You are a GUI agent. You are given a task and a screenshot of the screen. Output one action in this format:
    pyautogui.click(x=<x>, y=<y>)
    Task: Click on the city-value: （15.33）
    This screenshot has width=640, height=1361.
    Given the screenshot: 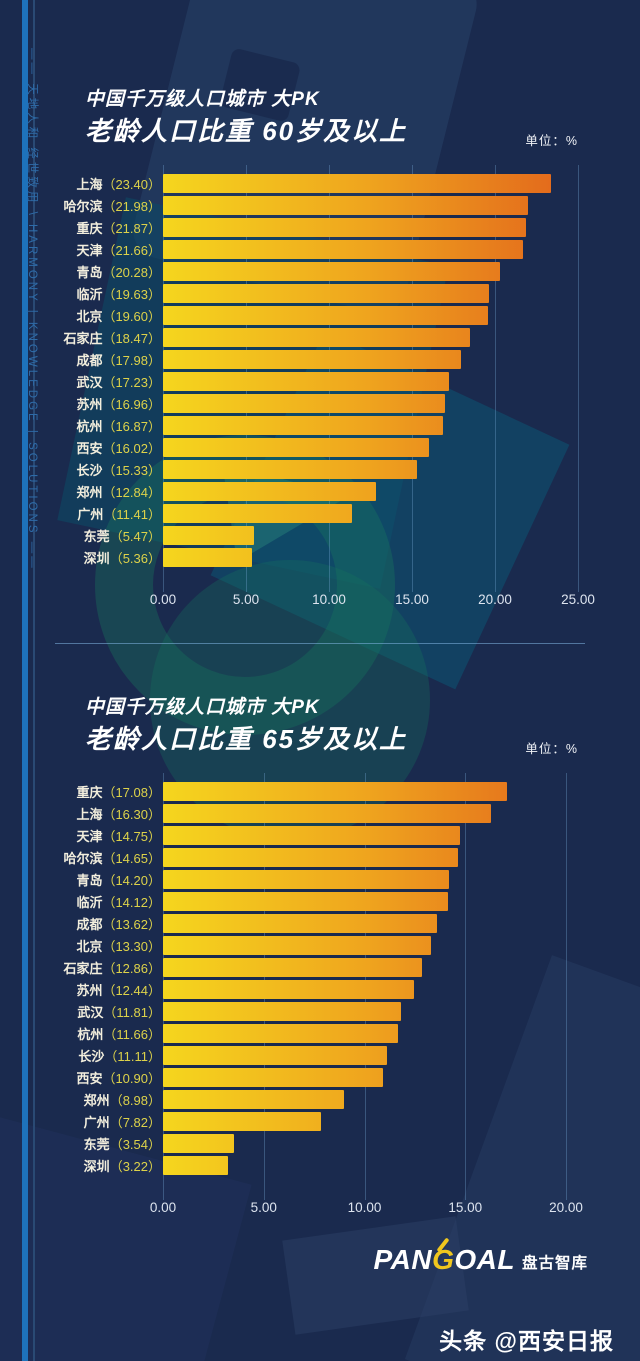 What is the action you would take?
    pyautogui.click(x=131, y=470)
    